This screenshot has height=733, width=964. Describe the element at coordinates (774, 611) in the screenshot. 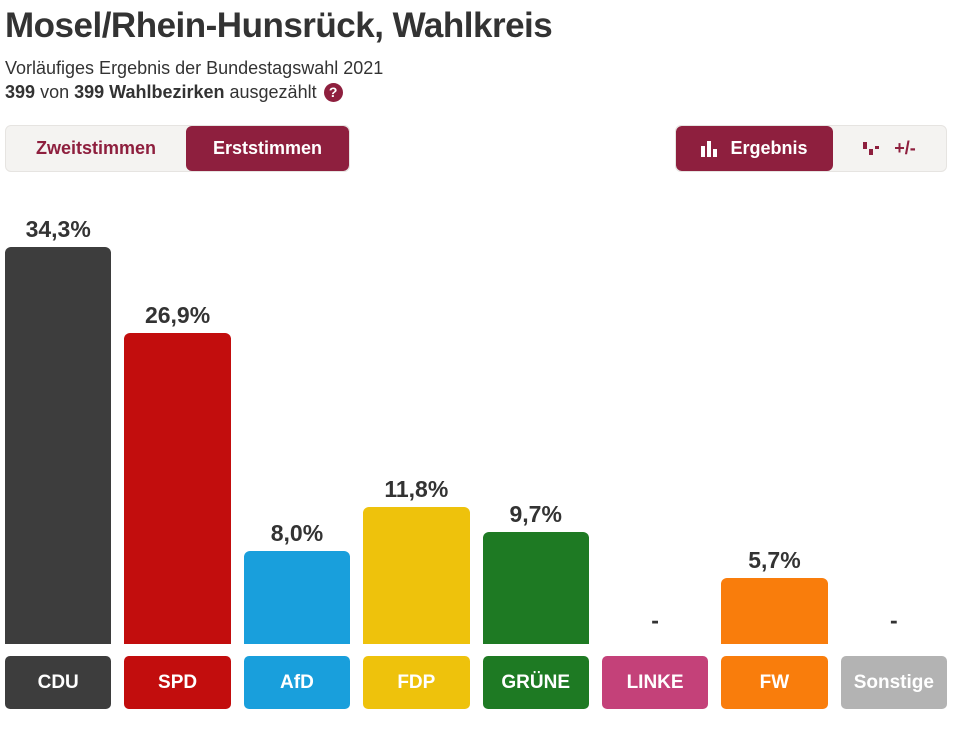

I see `bar-fw` at that location.